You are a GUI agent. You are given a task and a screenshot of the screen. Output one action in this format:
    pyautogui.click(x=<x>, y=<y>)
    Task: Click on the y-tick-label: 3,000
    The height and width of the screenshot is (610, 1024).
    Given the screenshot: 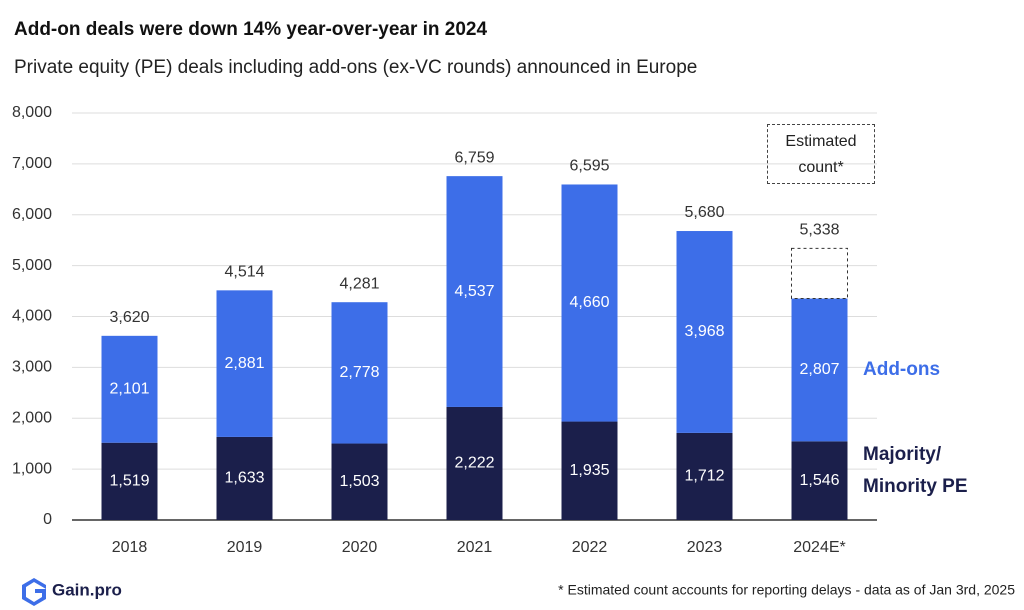 What is the action you would take?
    pyautogui.click(x=32, y=367)
    